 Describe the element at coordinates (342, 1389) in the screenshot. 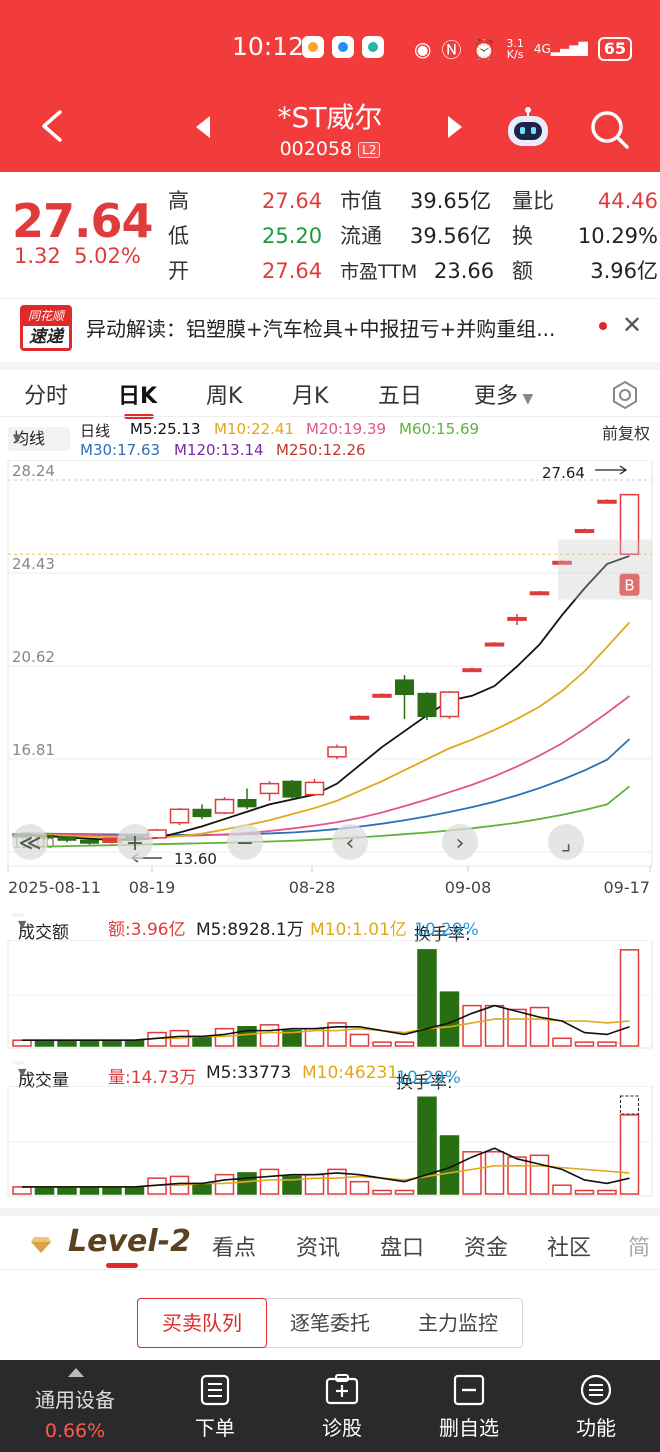

I see `diagnose-icon` at that location.